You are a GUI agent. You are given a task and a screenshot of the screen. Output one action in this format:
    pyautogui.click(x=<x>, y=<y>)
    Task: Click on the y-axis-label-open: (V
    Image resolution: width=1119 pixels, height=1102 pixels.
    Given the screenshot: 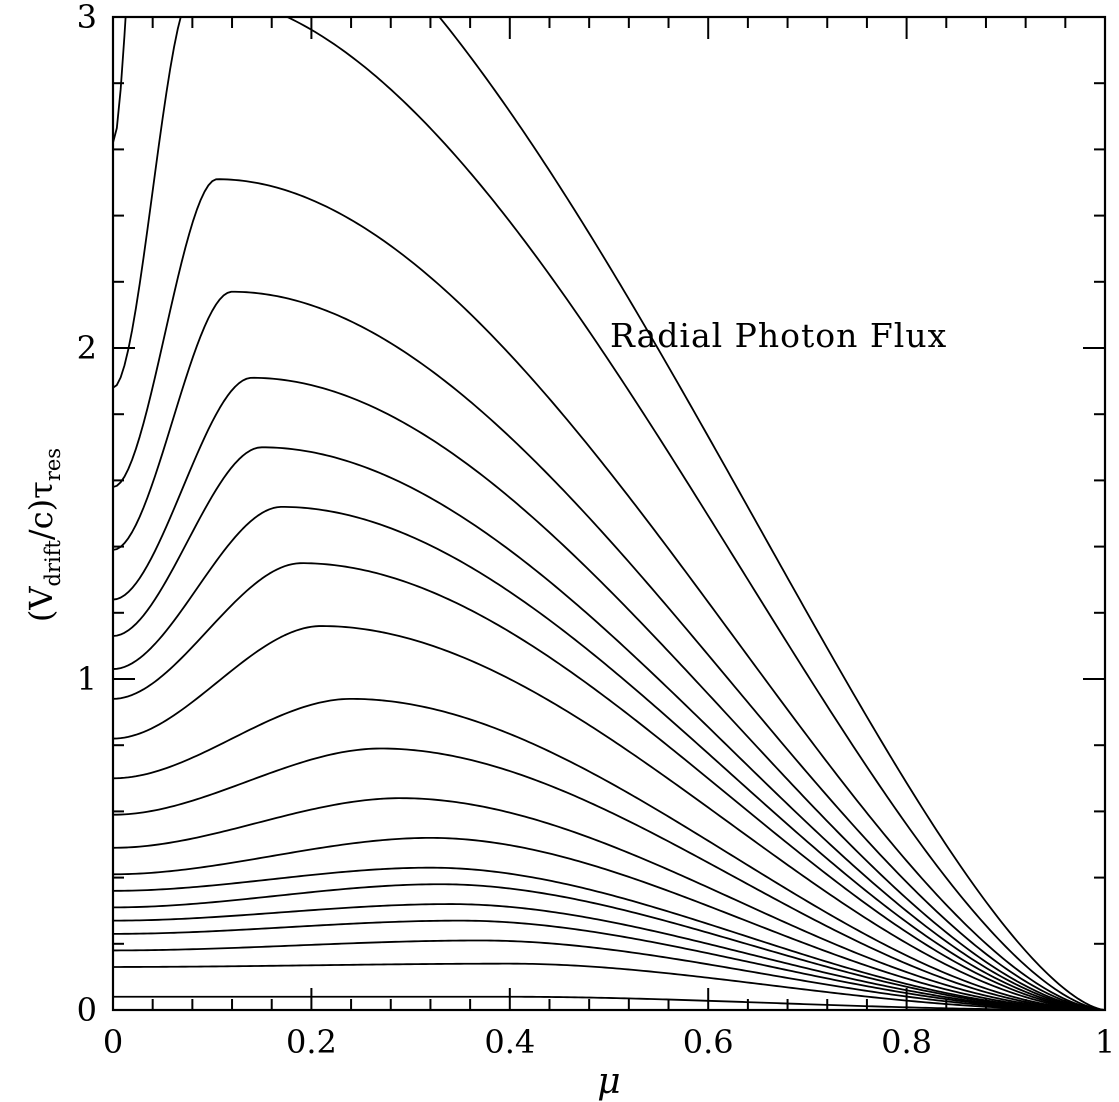 What is the action you would take?
    pyautogui.click(x=41, y=604)
    